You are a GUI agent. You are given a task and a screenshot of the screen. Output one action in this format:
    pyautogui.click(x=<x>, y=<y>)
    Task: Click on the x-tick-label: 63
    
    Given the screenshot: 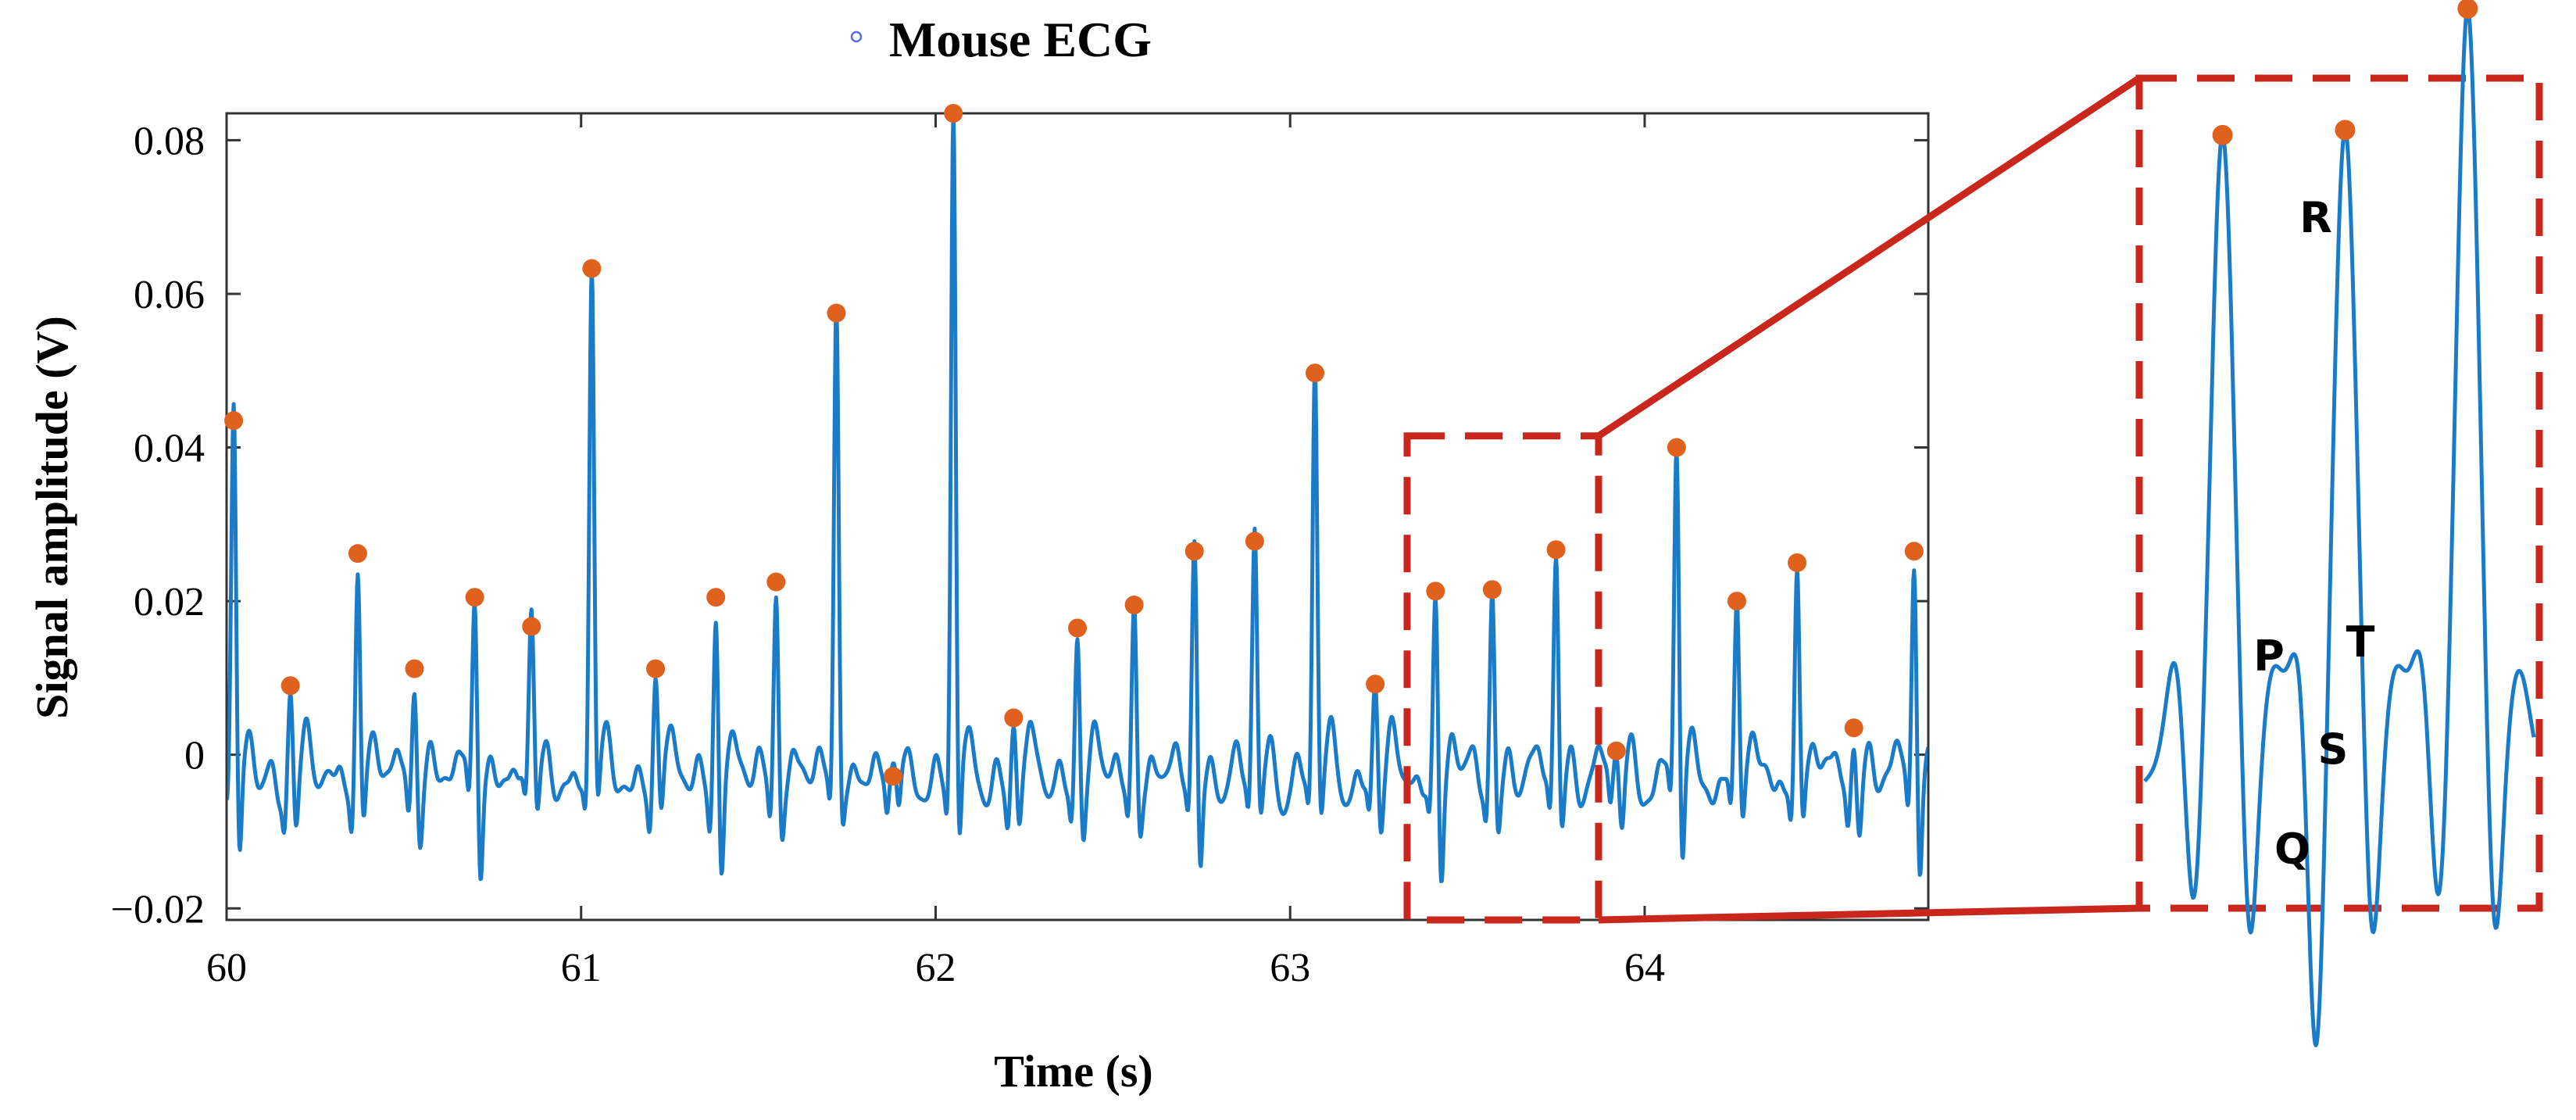 What is the action you would take?
    pyautogui.click(x=1290, y=968)
    